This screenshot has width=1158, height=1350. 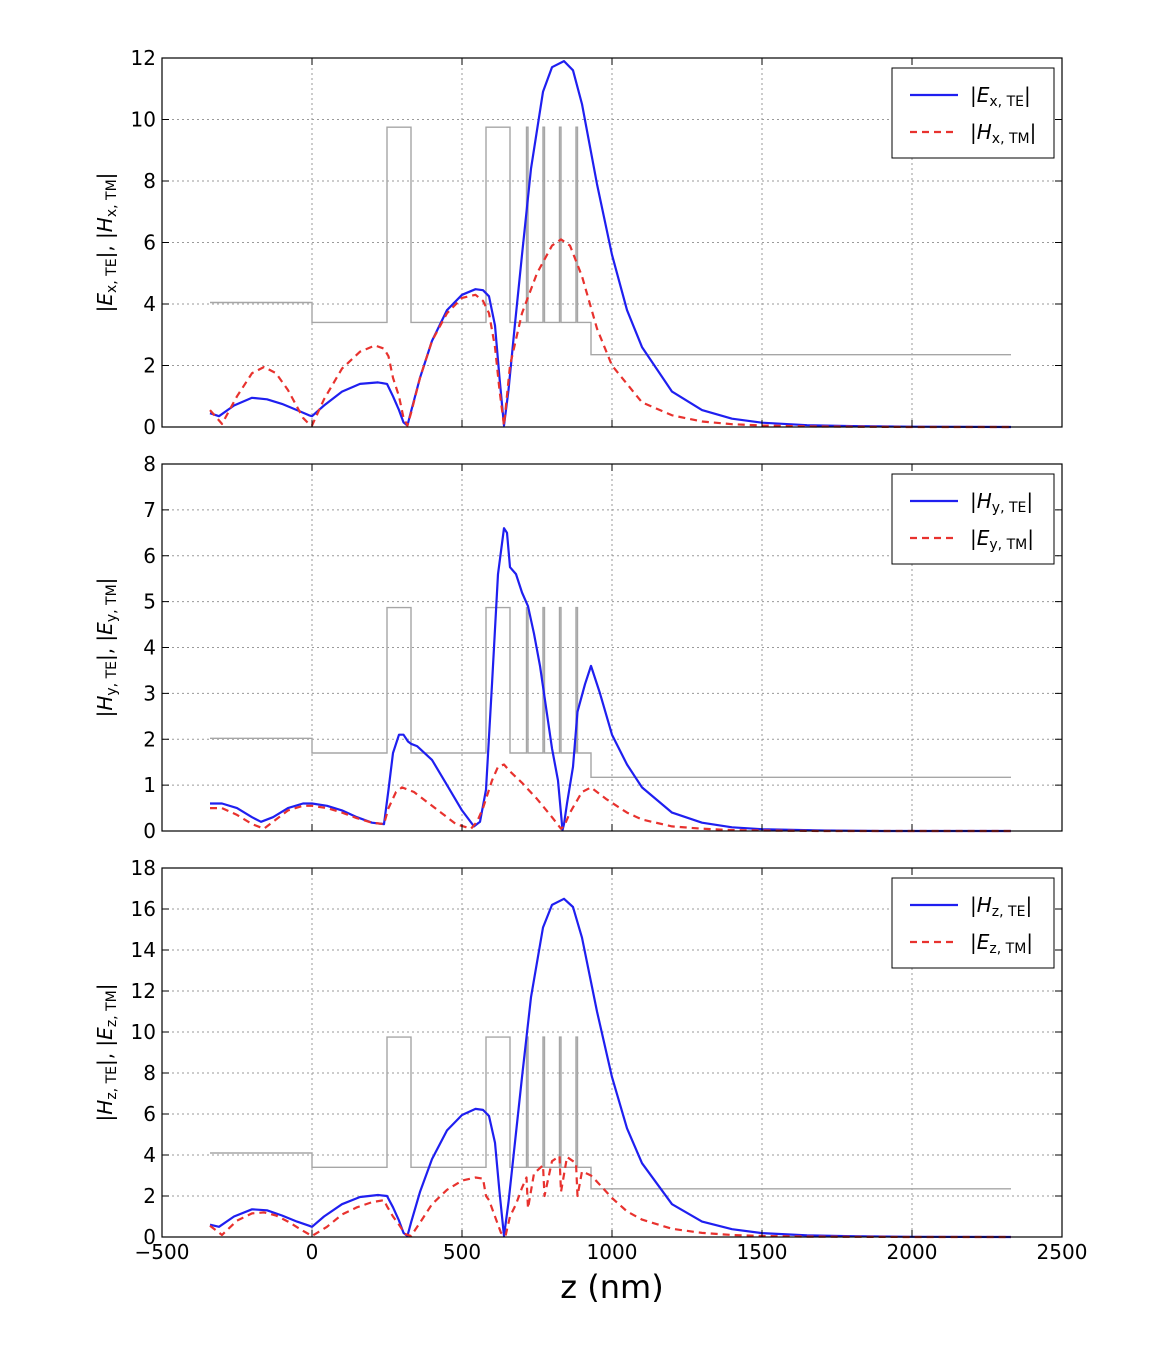 What do you see at coordinates (912, 1252) in the screenshot?
I see `x-tick-label: 2000` at bounding box center [912, 1252].